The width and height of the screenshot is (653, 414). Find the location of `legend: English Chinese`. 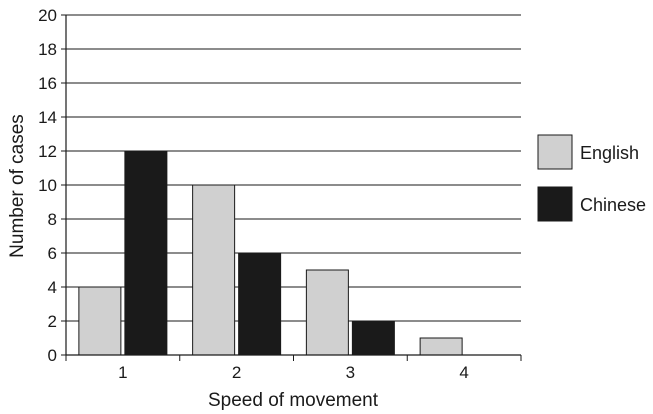

legend: English Chinese is located at coordinates (591, 178).